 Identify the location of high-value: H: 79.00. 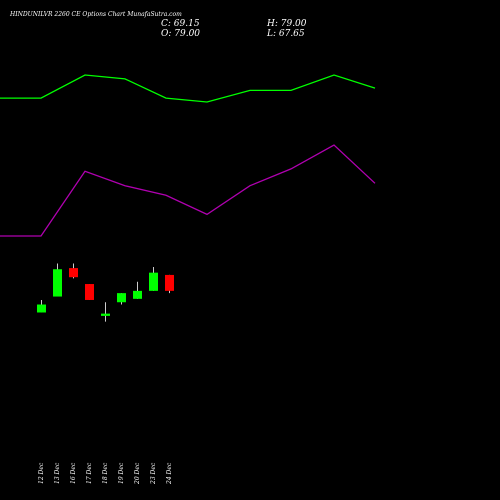
(287, 24).